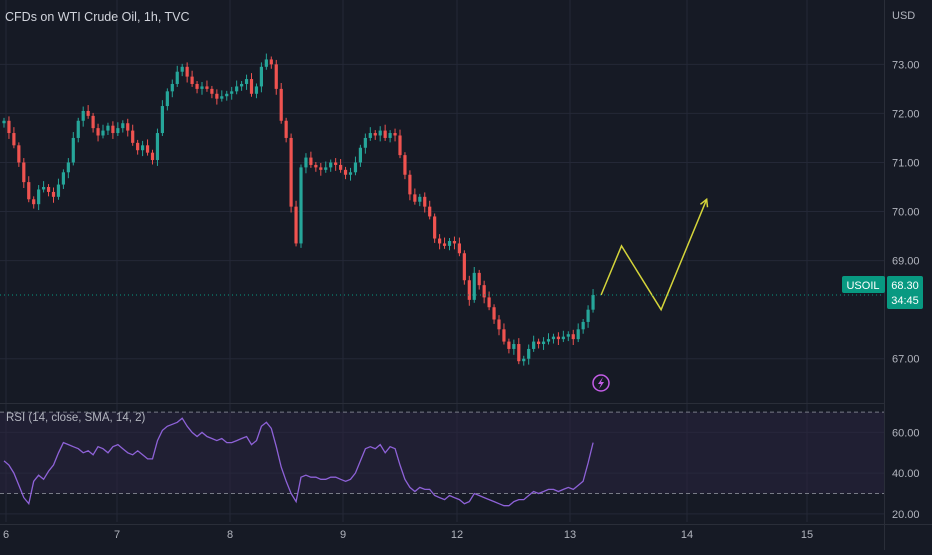  I want to click on projection-line, so click(654, 255).